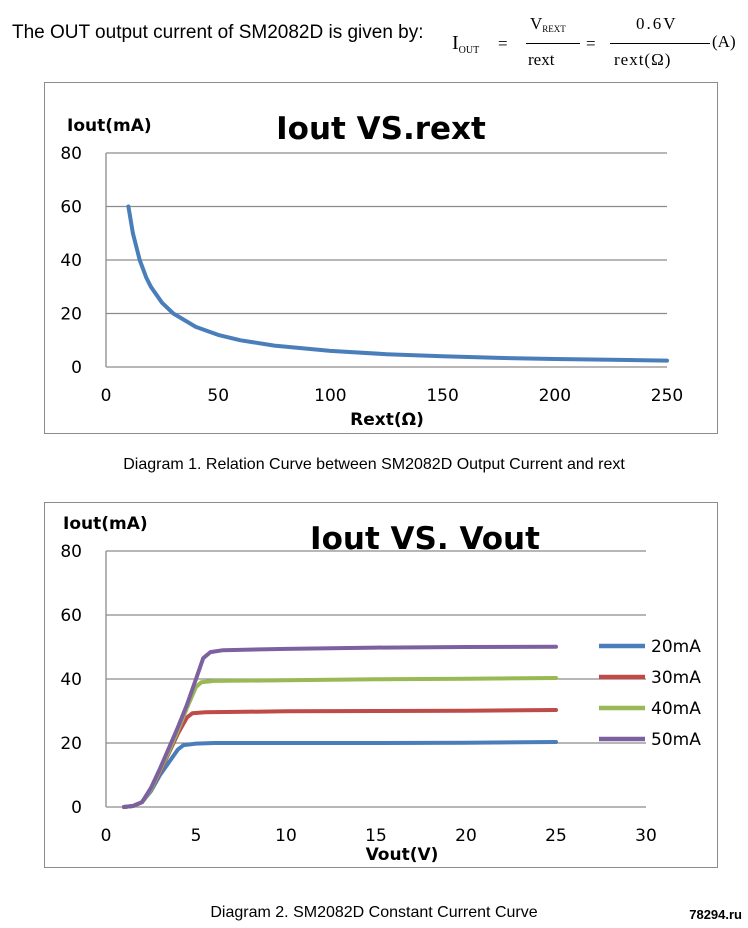 The width and height of the screenshot is (748, 928). What do you see at coordinates (660, 43) in the screenshot?
I see `formula-frac2-bar` at bounding box center [660, 43].